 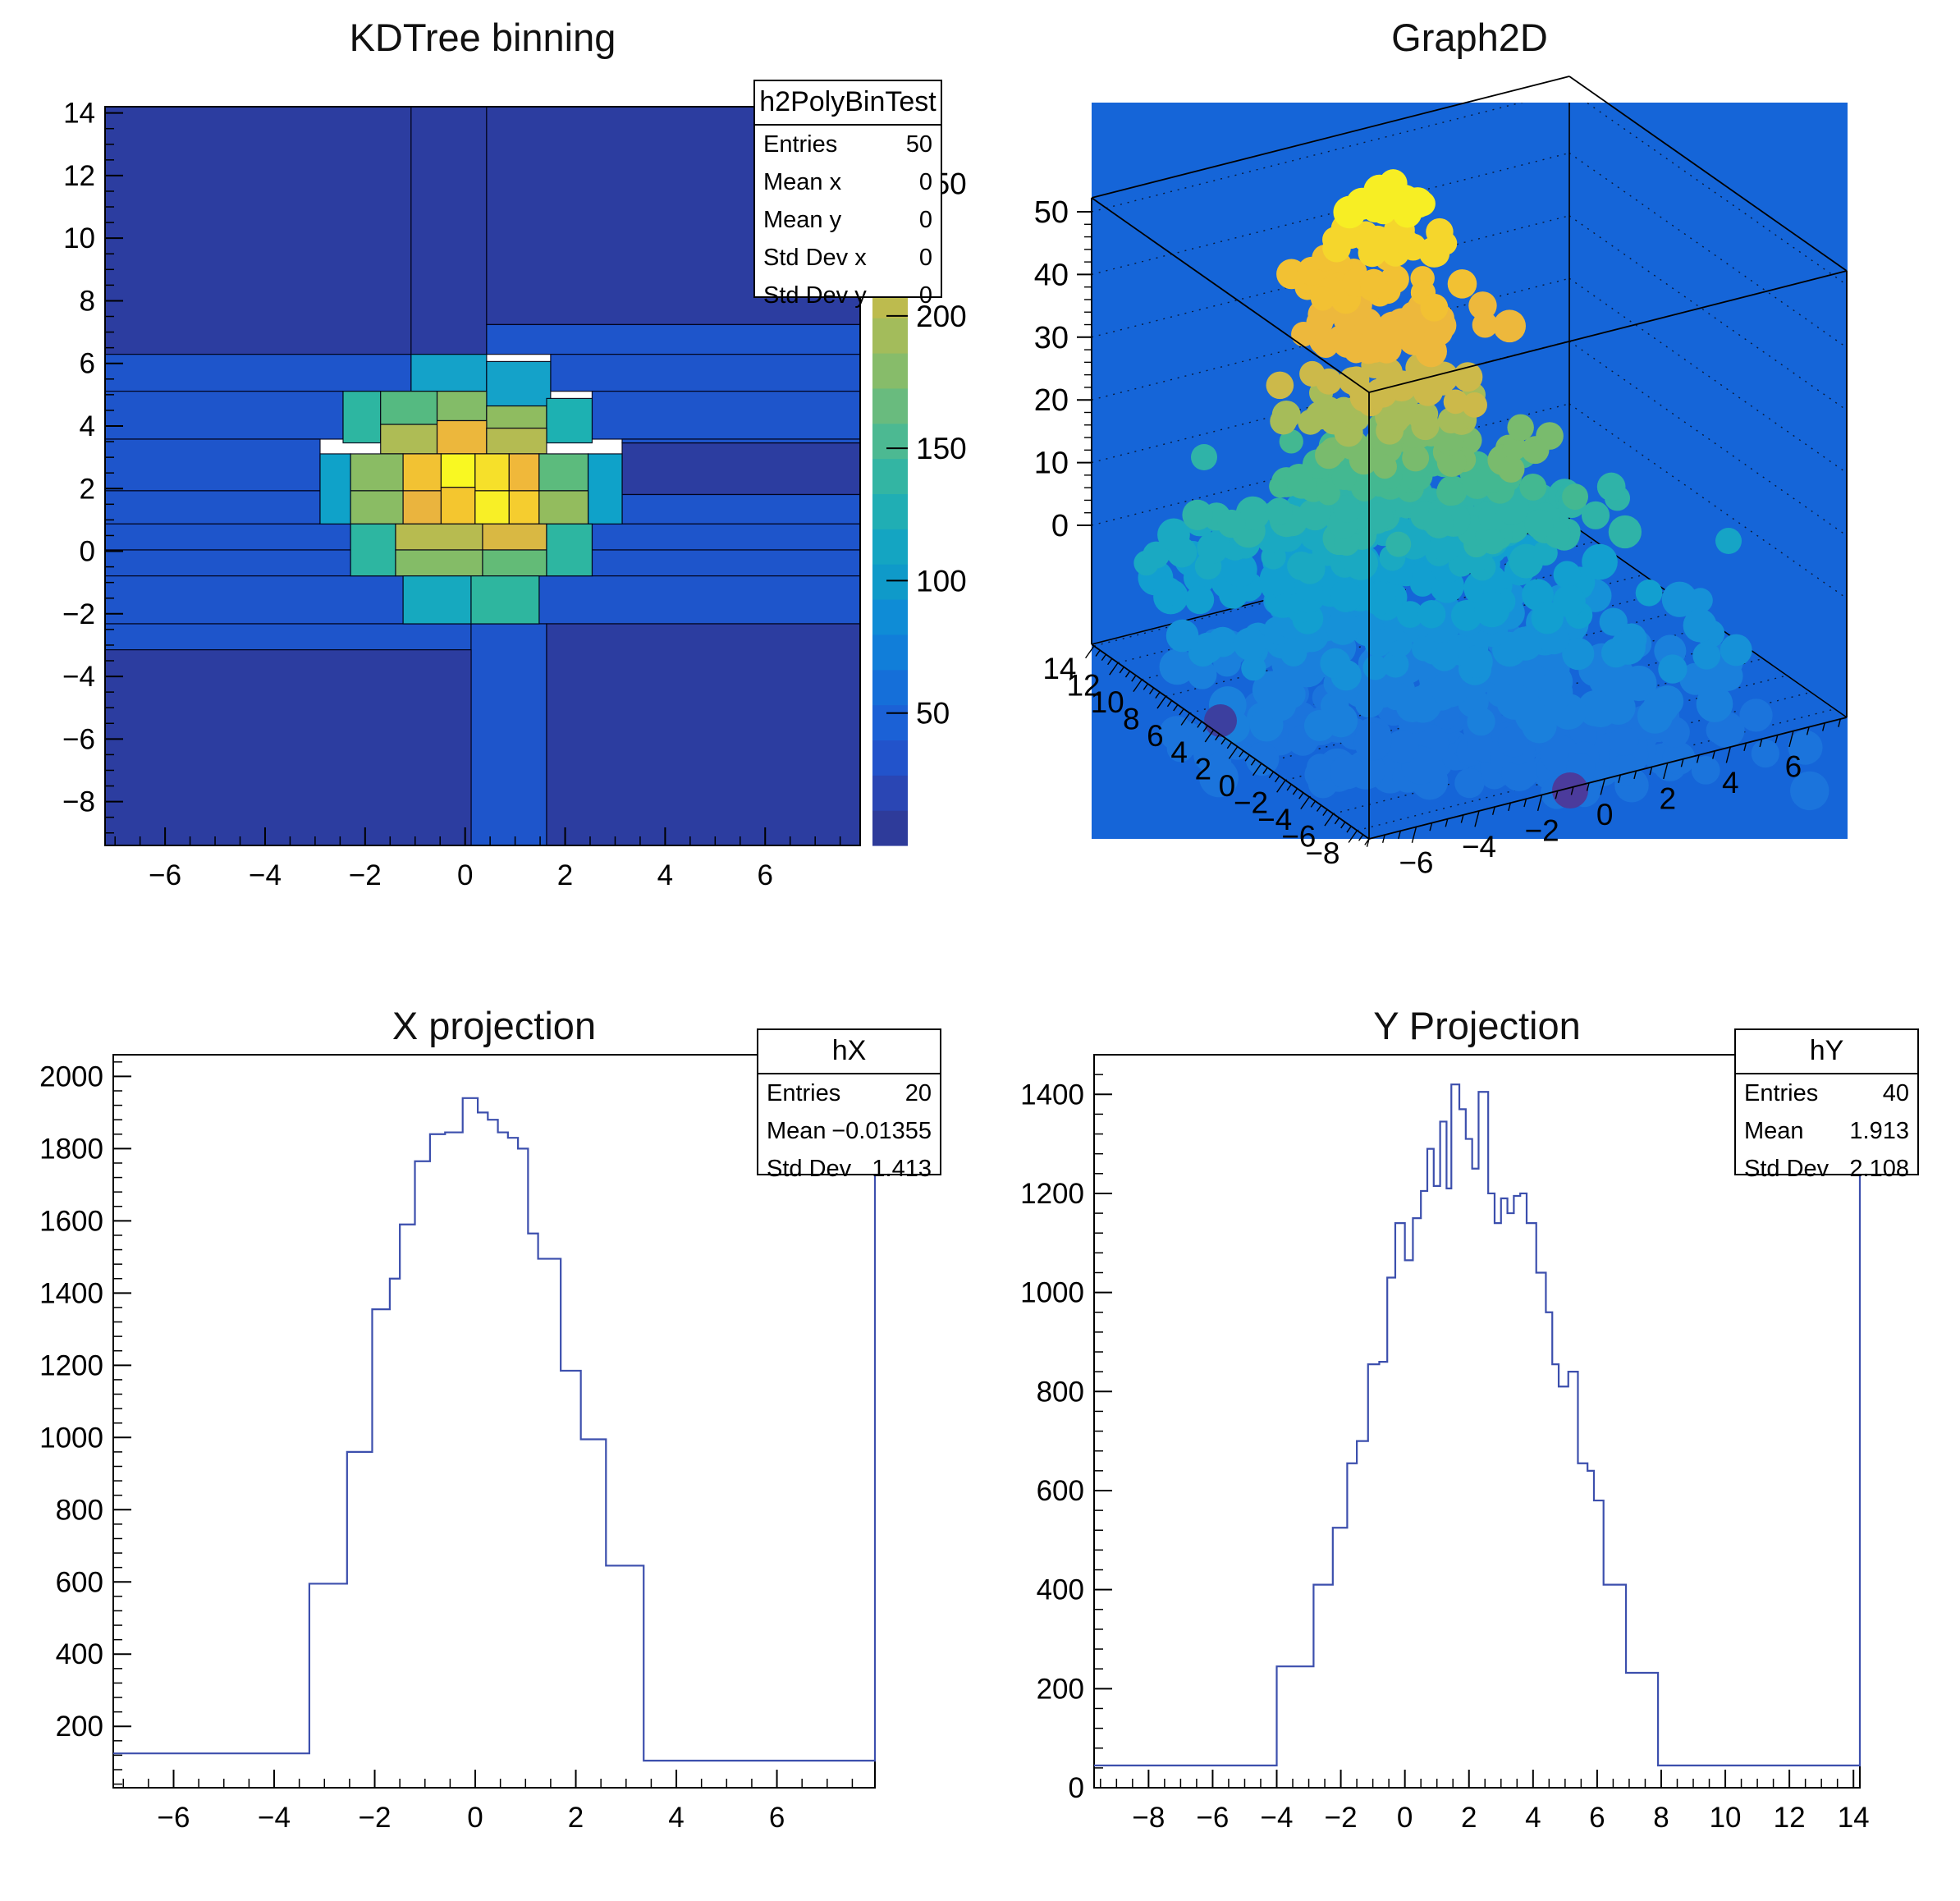 What do you see at coordinates (495, 1429) in the screenshot?
I see `hx-step-line` at bounding box center [495, 1429].